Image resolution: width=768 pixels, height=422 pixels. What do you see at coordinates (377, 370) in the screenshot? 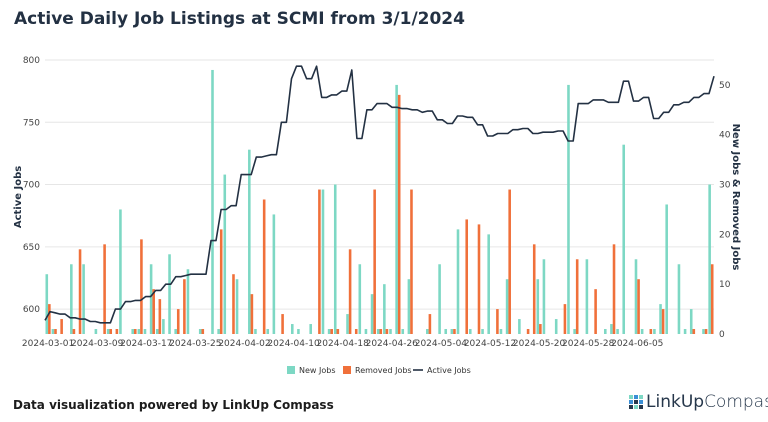
I see `legend-removed-jobs: Removed Jobs` at bounding box center [377, 370].